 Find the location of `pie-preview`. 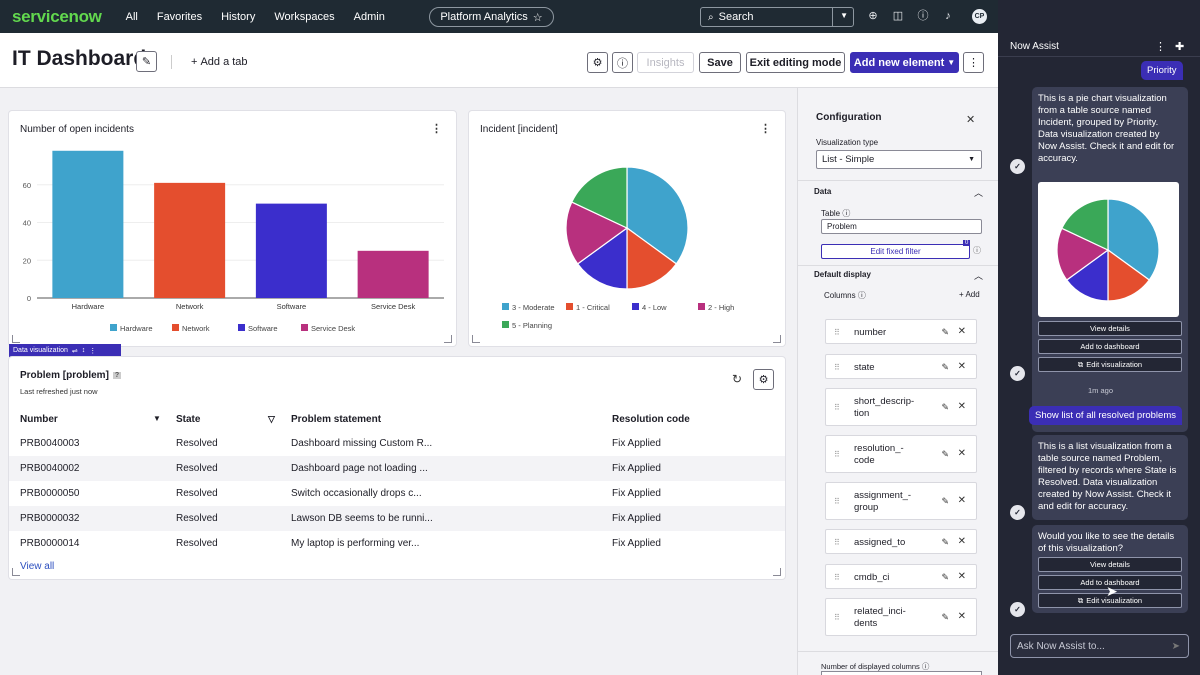

pie-preview is located at coordinates (1108, 249).